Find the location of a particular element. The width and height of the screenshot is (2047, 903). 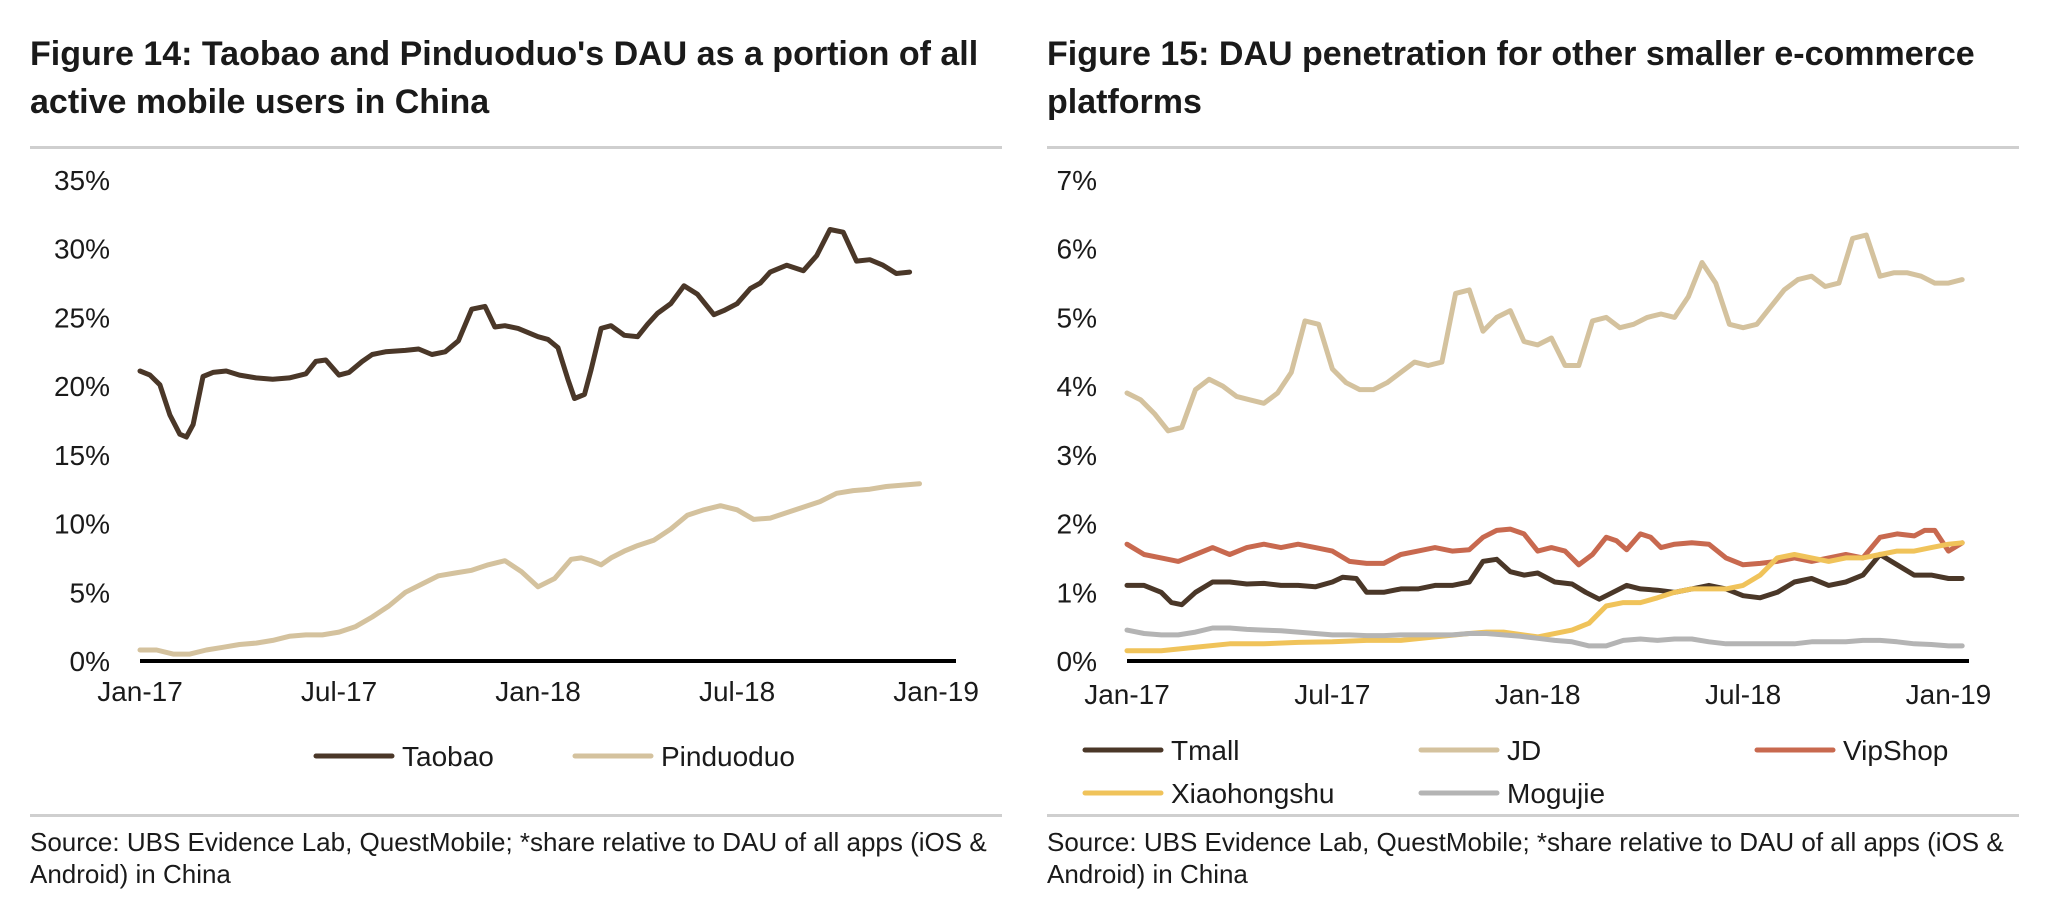

y-tick-label: 1% is located at coordinates (1077, 592).